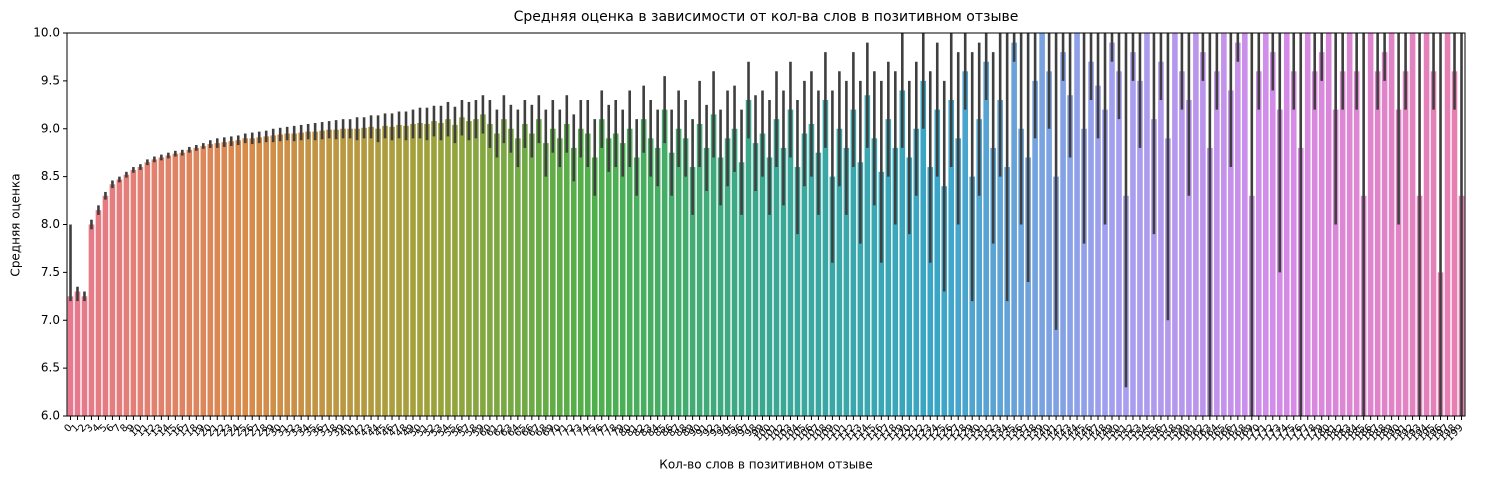  Describe the element at coordinates (50, 176) in the screenshot. I see `y-tick-label: 8.5` at that location.